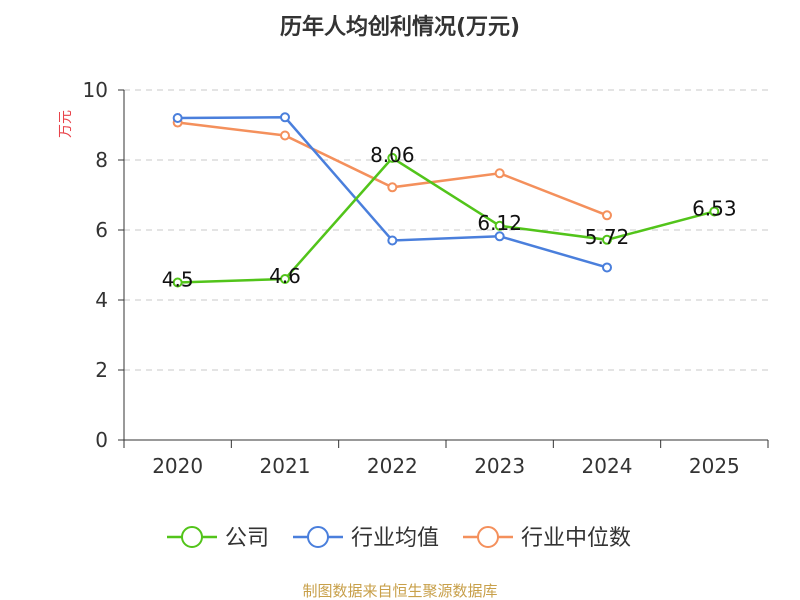 This screenshot has height=600, width=800. I want to click on y-tick-label: 10, so click(95, 90).